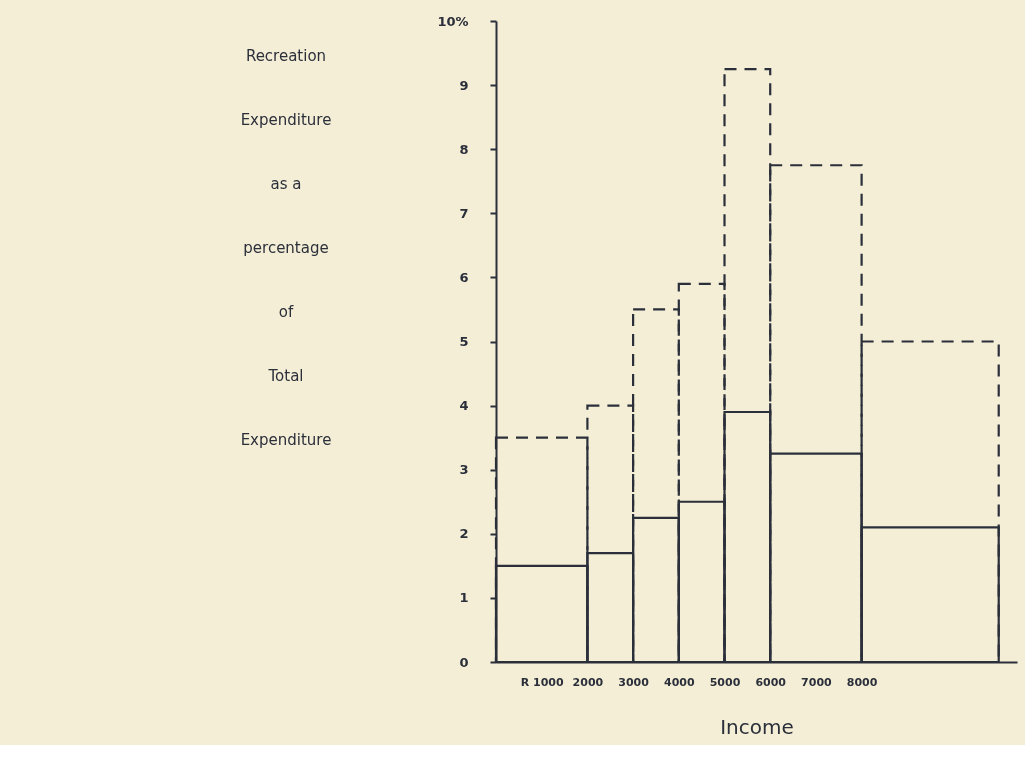  I want to click on y-tick-label: 8, so click(464, 149).